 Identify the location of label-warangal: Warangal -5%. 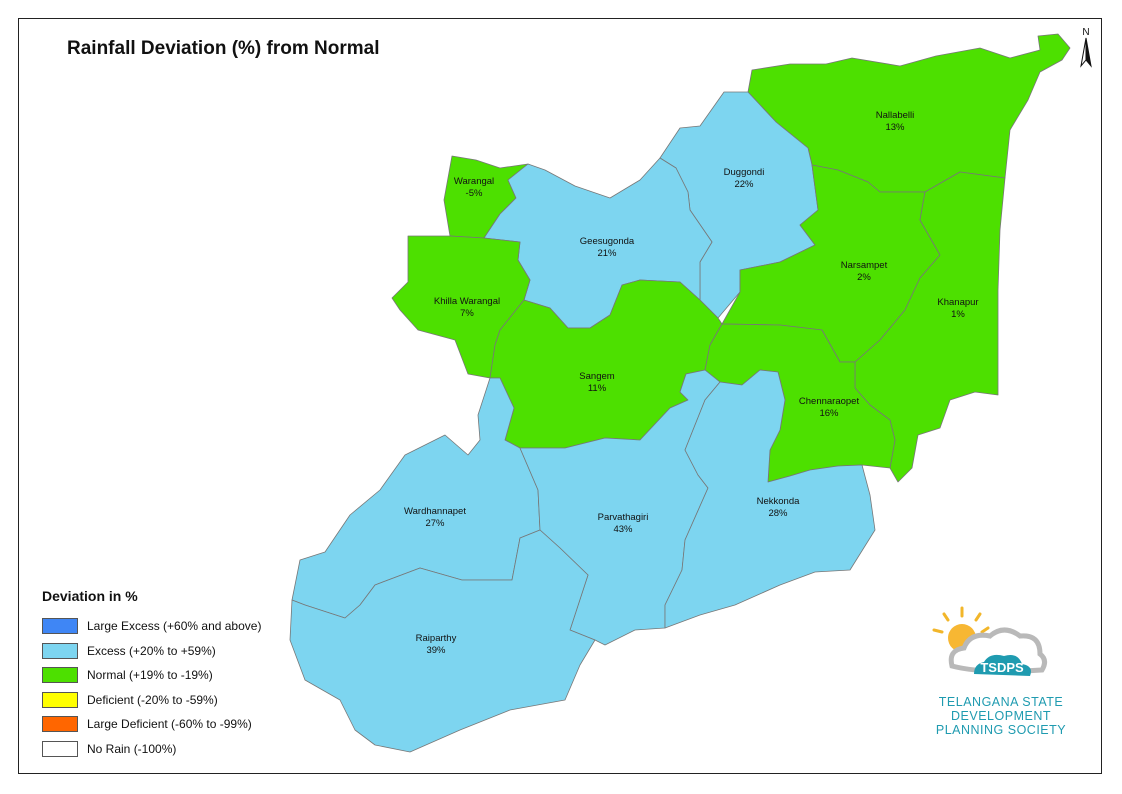
(474, 187).